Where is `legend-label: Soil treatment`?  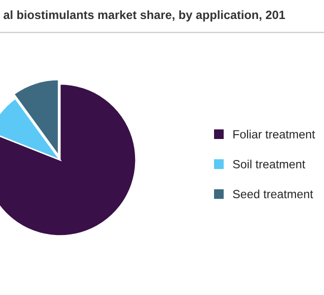 legend-label: Soil treatment is located at coordinates (269, 164).